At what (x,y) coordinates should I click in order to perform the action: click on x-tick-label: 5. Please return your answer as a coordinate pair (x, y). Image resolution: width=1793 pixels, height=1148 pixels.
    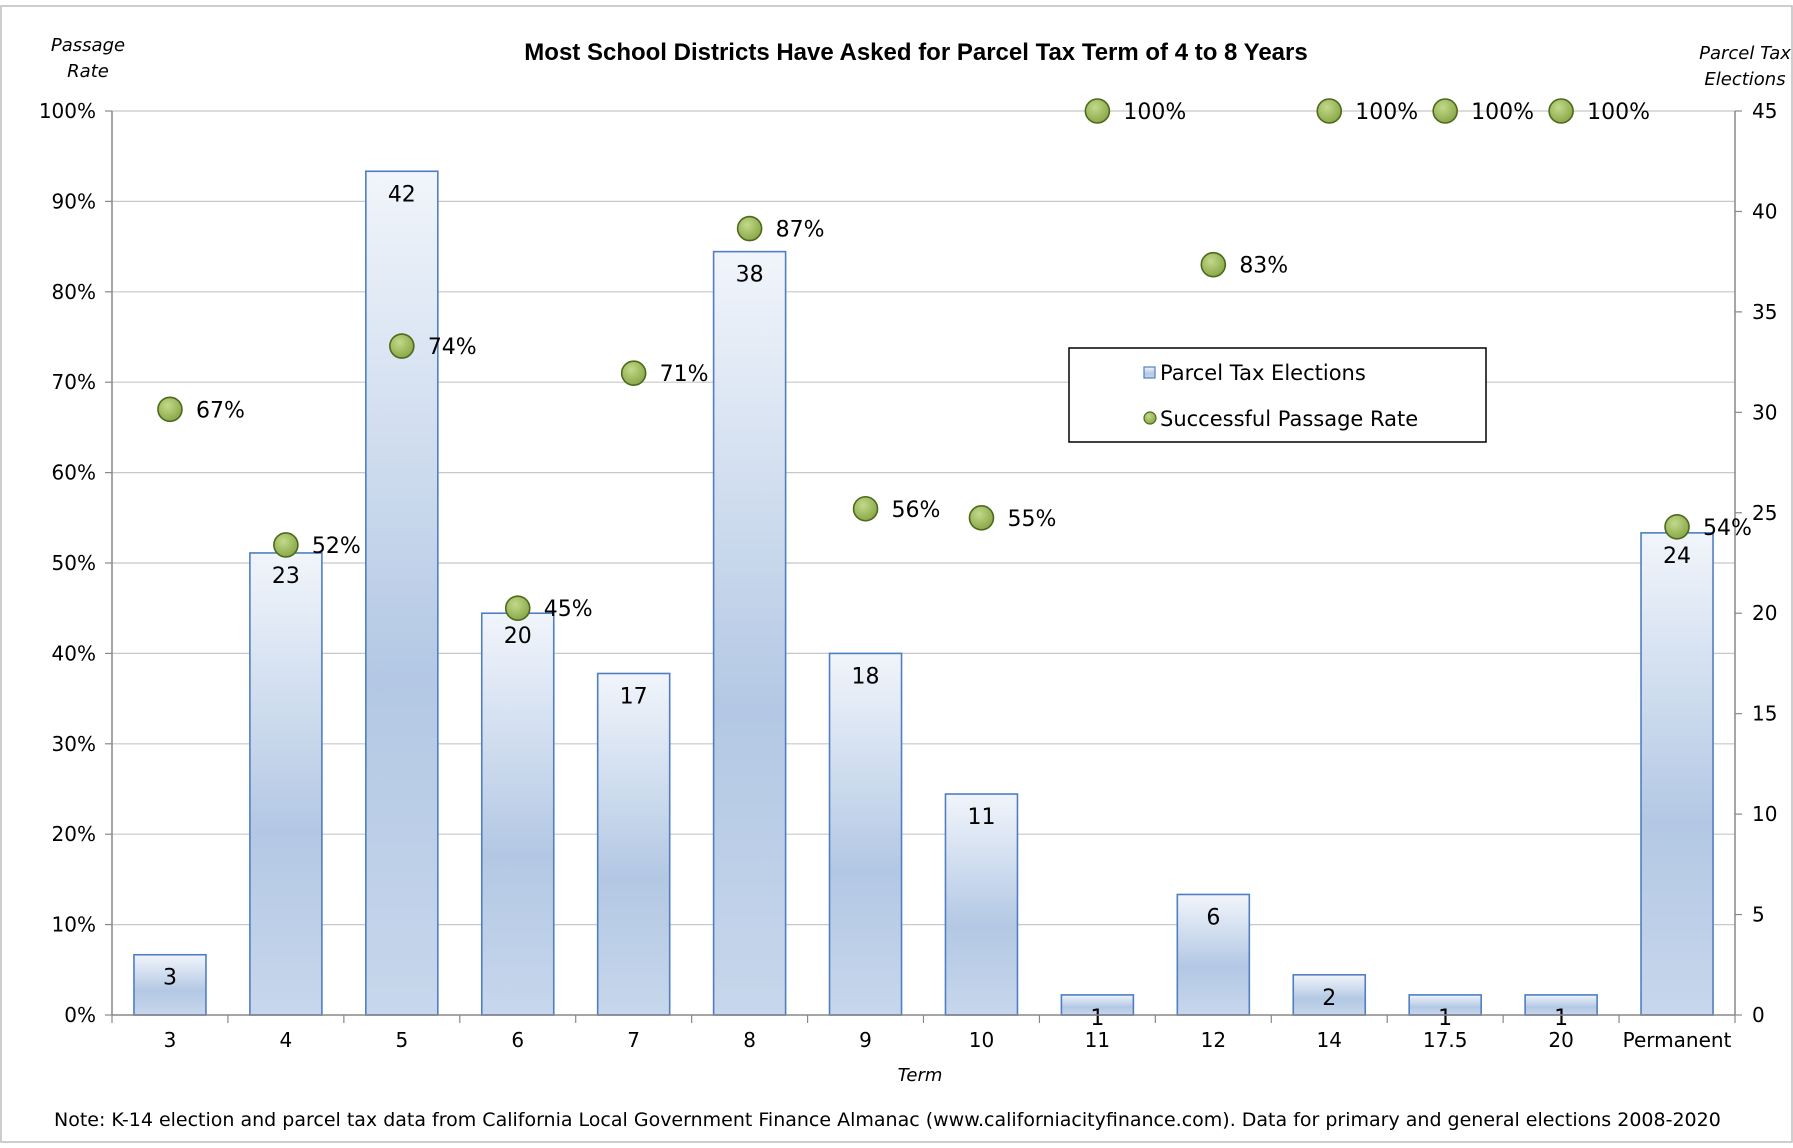
    Looking at the image, I should click on (401, 1040).